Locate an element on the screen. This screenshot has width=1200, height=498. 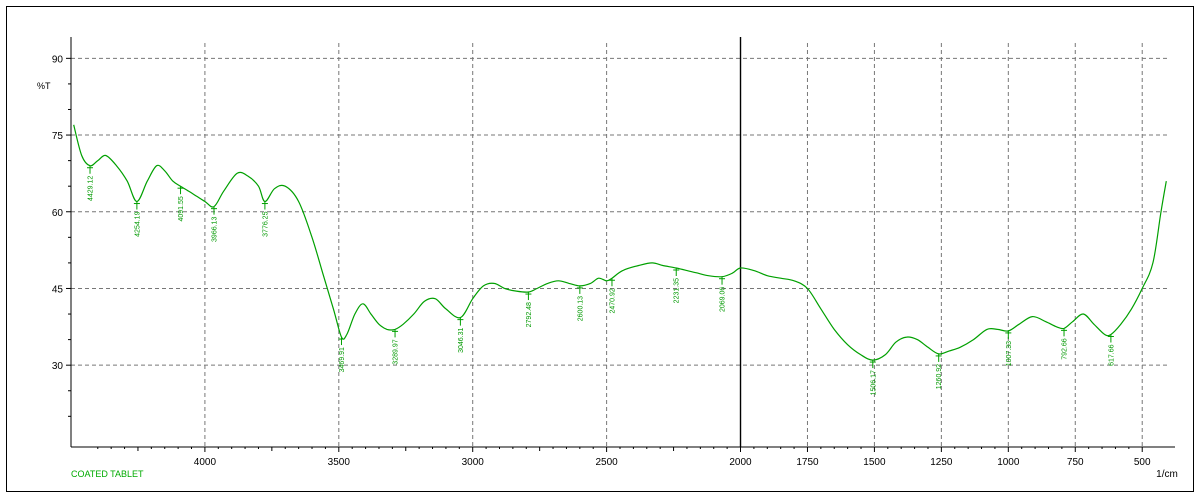
x-axis-unit-label: 1/cm is located at coordinates (1167, 474).